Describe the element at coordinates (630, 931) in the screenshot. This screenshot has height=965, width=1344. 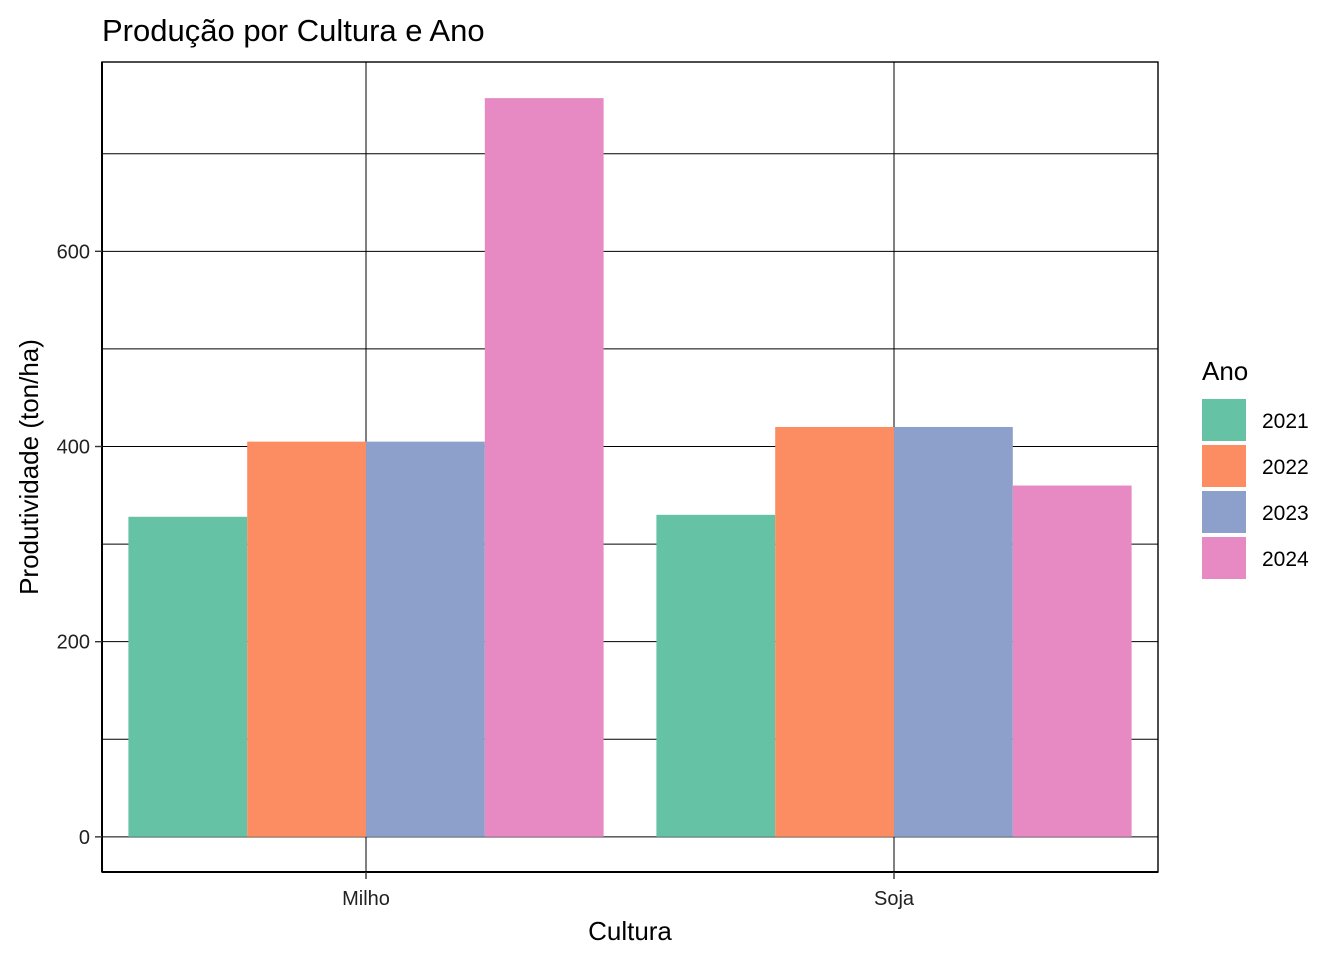
I see `x-axis-title: Cultura` at that location.